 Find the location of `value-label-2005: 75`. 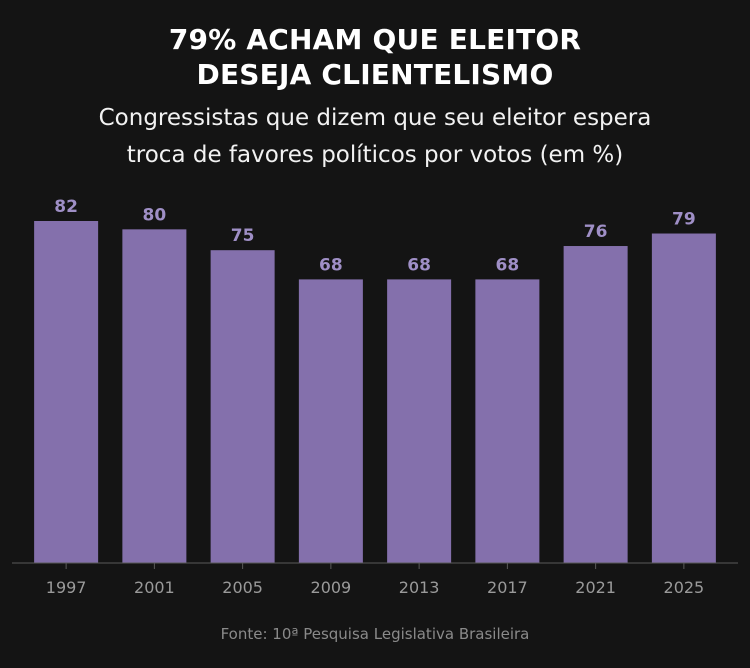

value-label-2005: 75 is located at coordinates (243, 236).